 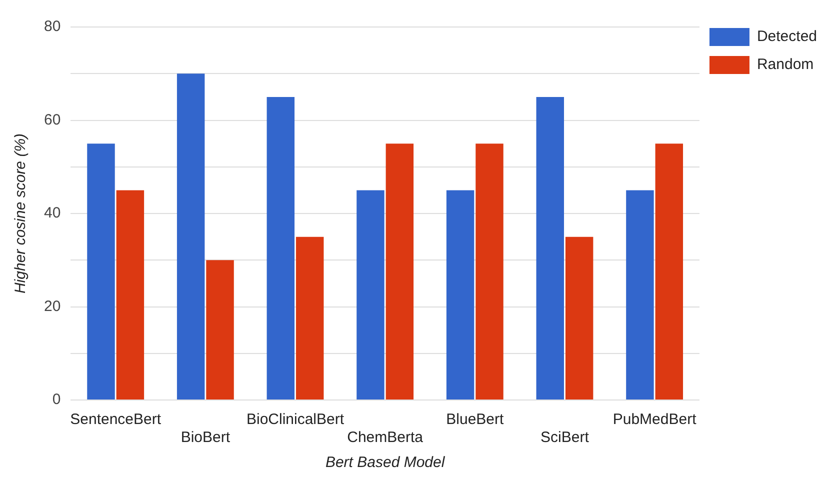 What do you see at coordinates (655, 419) in the screenshot?
I see `x-tick-label: PubMedBert` at bounding box center [655, 419].